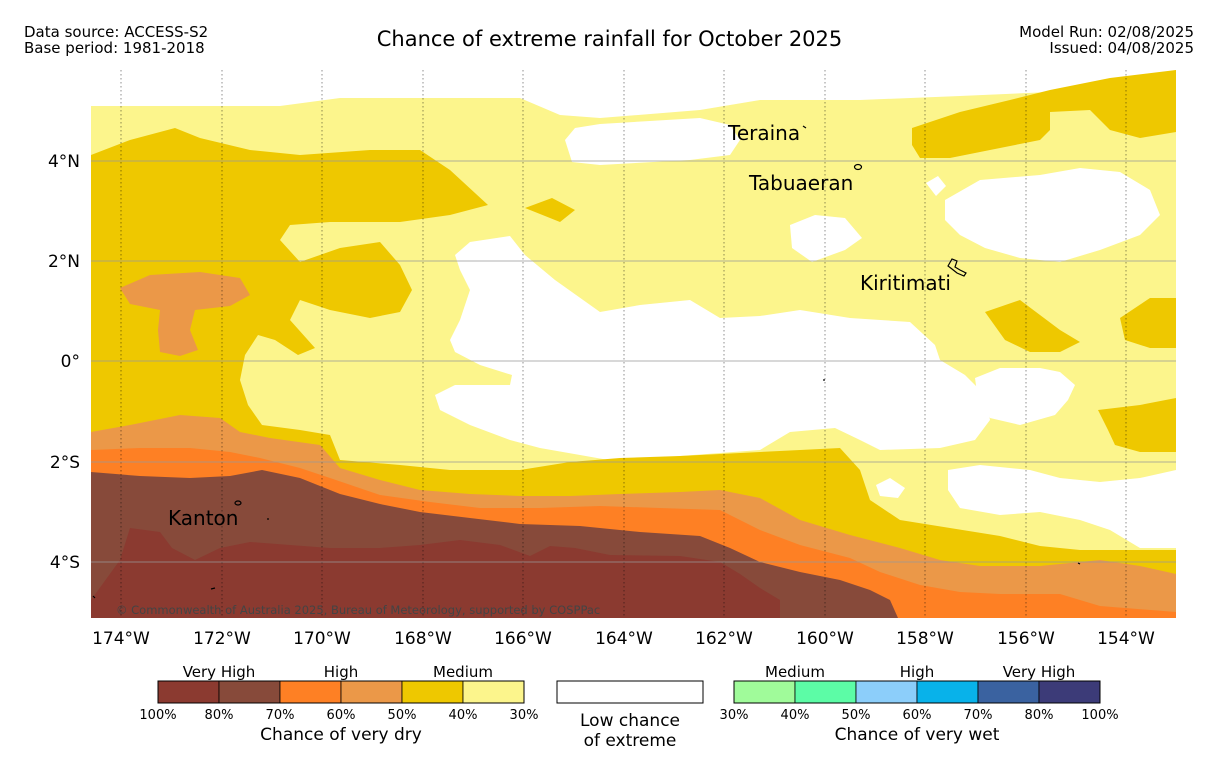 The height and width of the screenshot is (758, 1219). What do you see at coordinates (1039, 672) in the screenshot?
I see `legend-wet-group-very-high: Very High` at bounding box center [1039, 672].